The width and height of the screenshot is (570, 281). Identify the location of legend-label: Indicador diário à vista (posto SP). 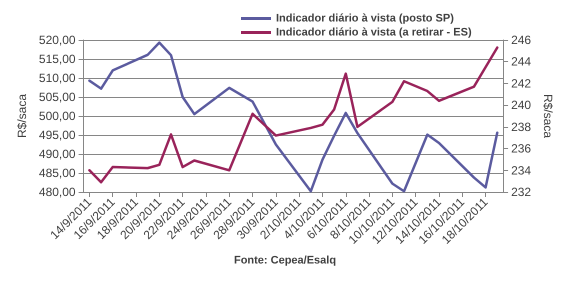
(365, 18).